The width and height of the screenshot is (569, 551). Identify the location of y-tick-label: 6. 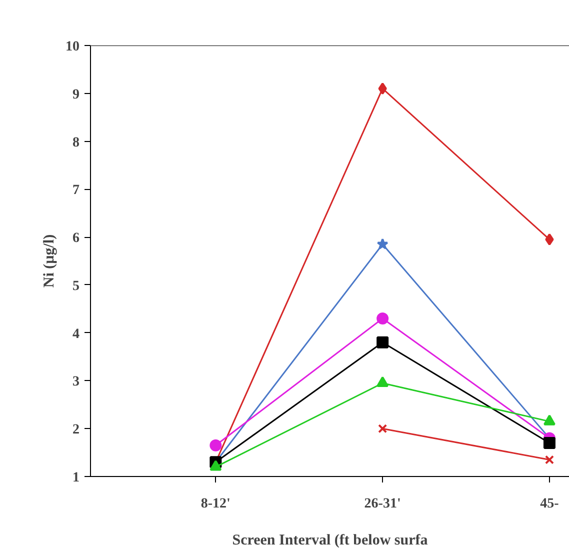
(76, 238).